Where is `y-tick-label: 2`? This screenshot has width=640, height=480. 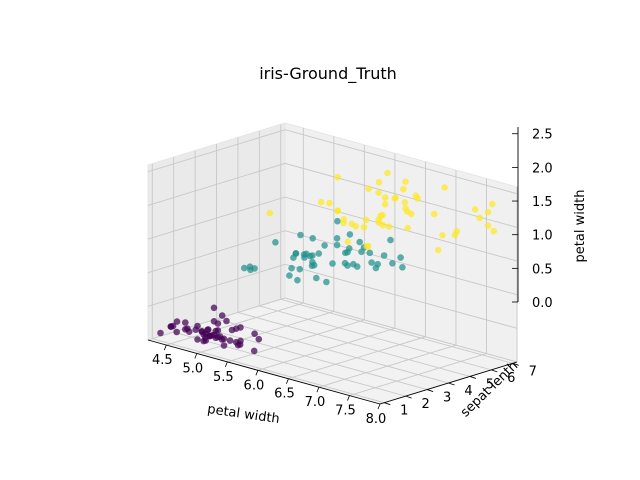 y-tick-label: 2 is located at coordinates (426, 404).